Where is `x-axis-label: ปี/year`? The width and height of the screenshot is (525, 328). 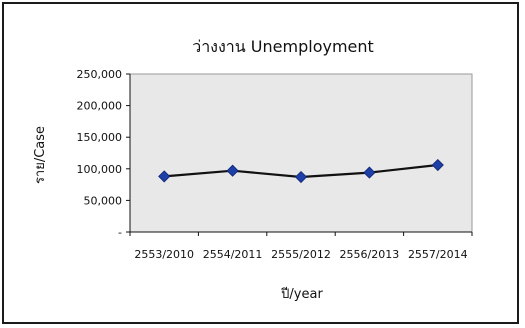
x-axis-label: ปี/year is located at coordinates (301, 294).